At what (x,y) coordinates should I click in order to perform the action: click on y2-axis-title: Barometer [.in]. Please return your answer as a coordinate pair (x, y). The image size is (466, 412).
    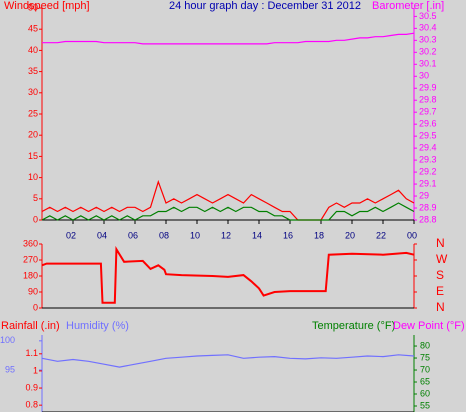
    Looking at the image, I should click on (408, 6).